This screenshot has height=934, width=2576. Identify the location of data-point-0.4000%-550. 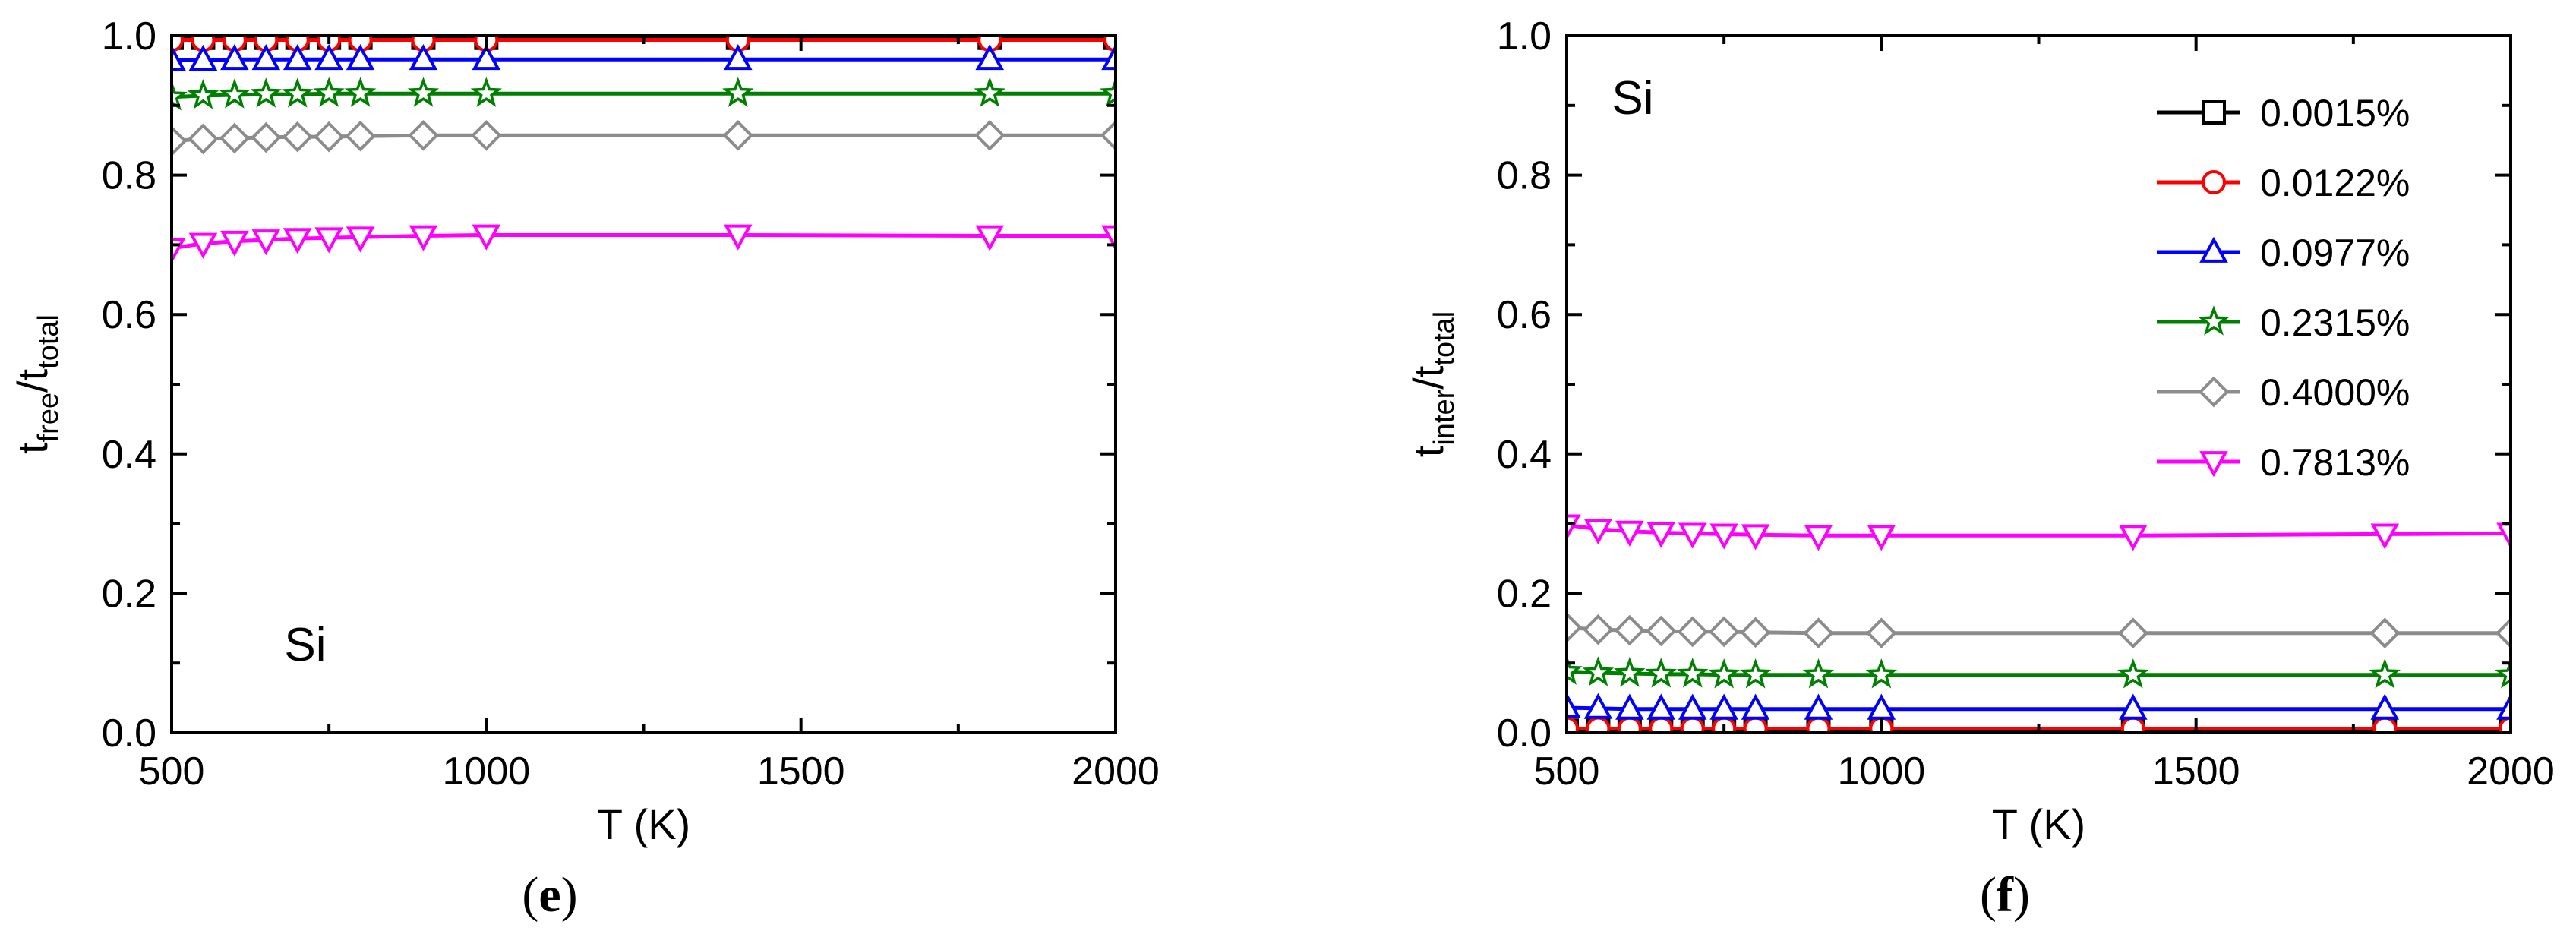
(203, 139).